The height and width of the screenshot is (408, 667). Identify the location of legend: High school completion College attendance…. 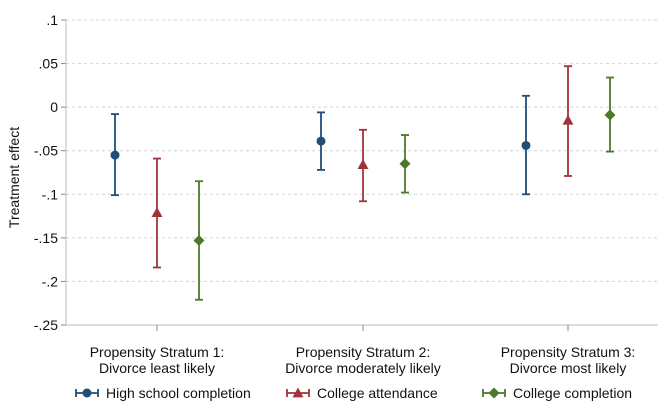
(353, 393).